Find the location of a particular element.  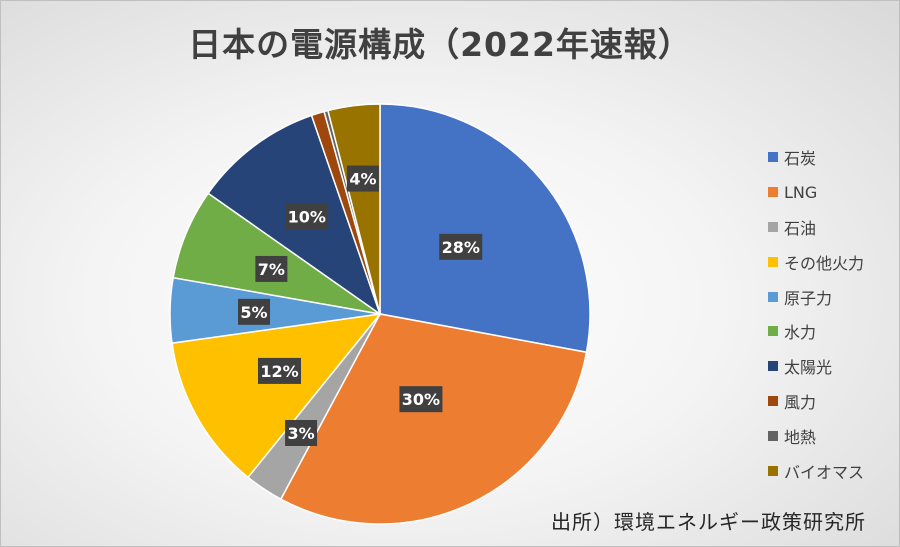

legend-item: その他火力 is located at coordinates (833, 261).